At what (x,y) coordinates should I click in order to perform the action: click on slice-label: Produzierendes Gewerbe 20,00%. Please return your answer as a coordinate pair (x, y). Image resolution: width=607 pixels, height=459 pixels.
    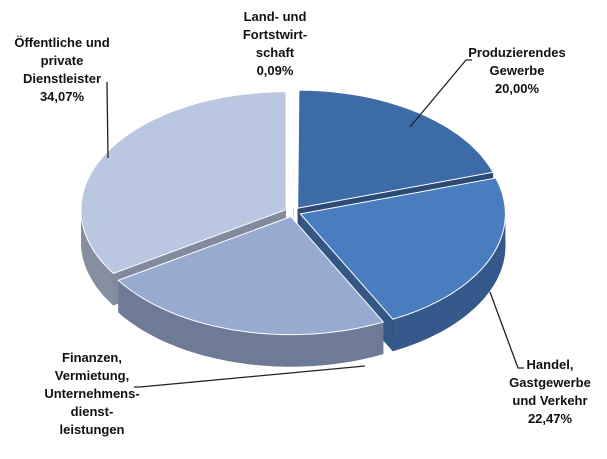
    Looking at the image, I should click on (517, 71).